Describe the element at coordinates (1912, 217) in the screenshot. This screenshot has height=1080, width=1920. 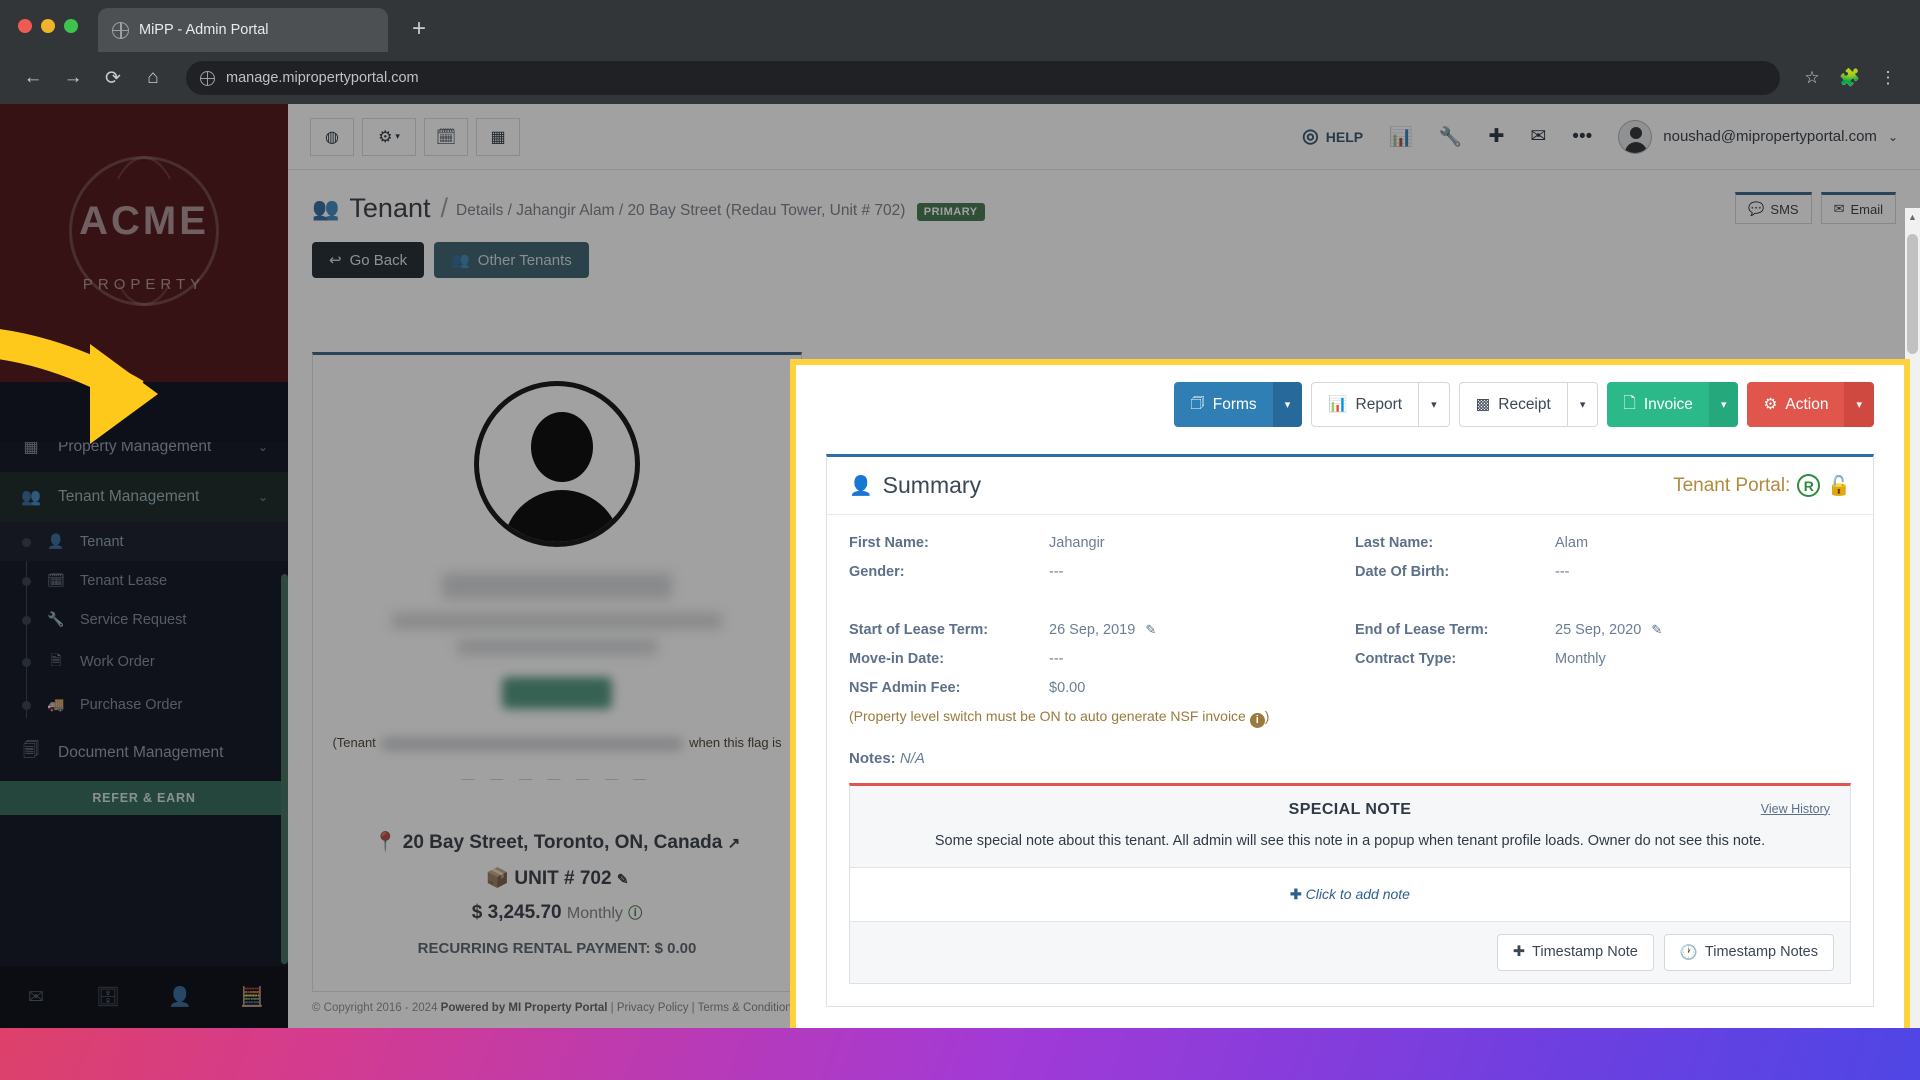
I see `scroll-up-arrow-icon: ▲` at that location.